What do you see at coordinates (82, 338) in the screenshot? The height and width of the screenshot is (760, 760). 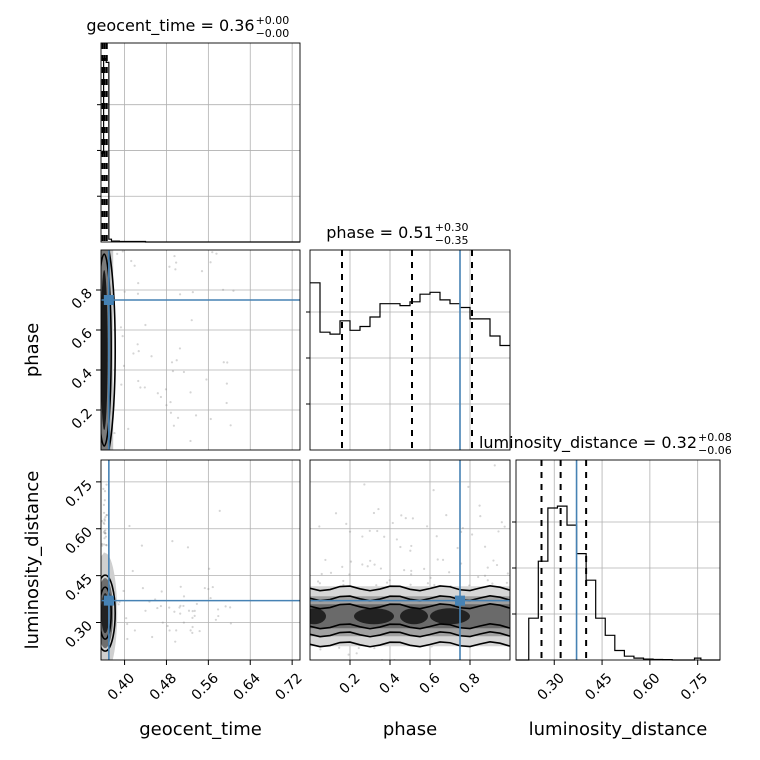 I see `y-tick-label: 0.6` at bounding box center [82, 338].